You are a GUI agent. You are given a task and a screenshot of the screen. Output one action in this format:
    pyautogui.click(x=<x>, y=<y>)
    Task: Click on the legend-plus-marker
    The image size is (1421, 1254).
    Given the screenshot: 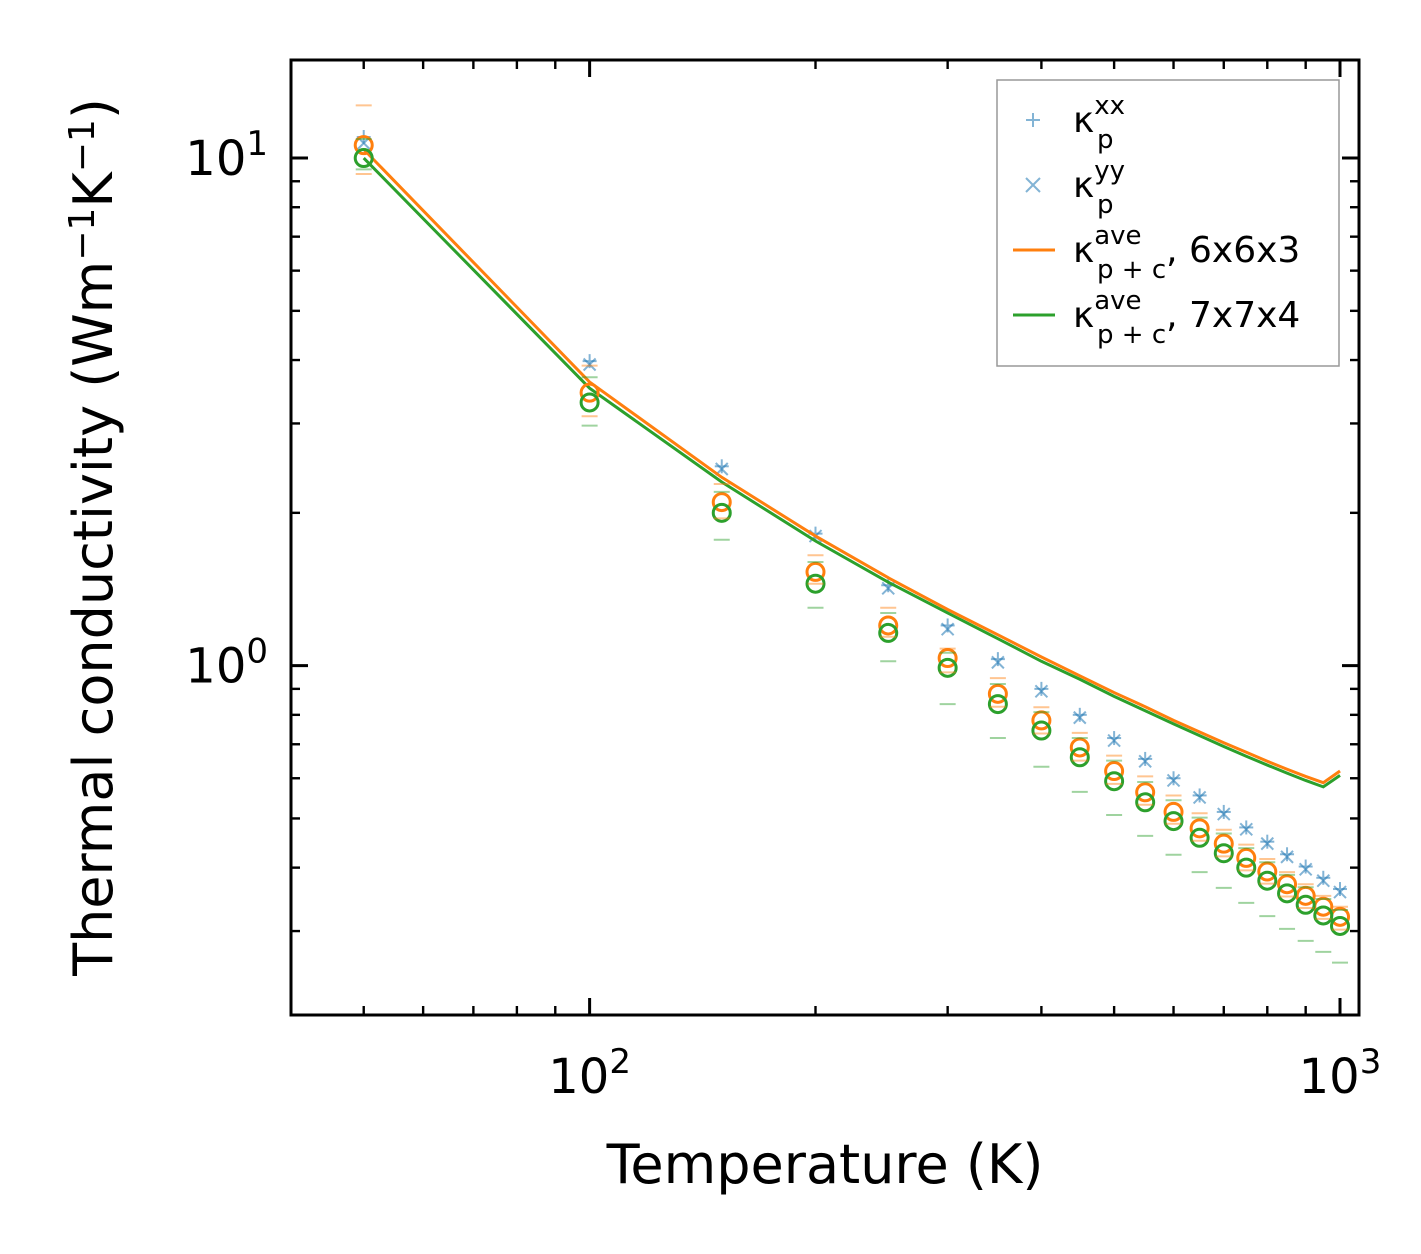 What is the action you would take?
    pyautogui.click(x=1033, y=120)
    